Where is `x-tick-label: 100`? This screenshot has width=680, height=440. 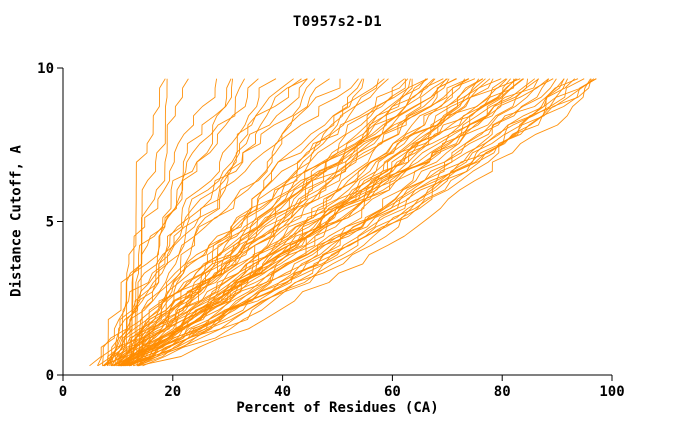
x-tick-label: 100 is located at coordinates (611, 392).